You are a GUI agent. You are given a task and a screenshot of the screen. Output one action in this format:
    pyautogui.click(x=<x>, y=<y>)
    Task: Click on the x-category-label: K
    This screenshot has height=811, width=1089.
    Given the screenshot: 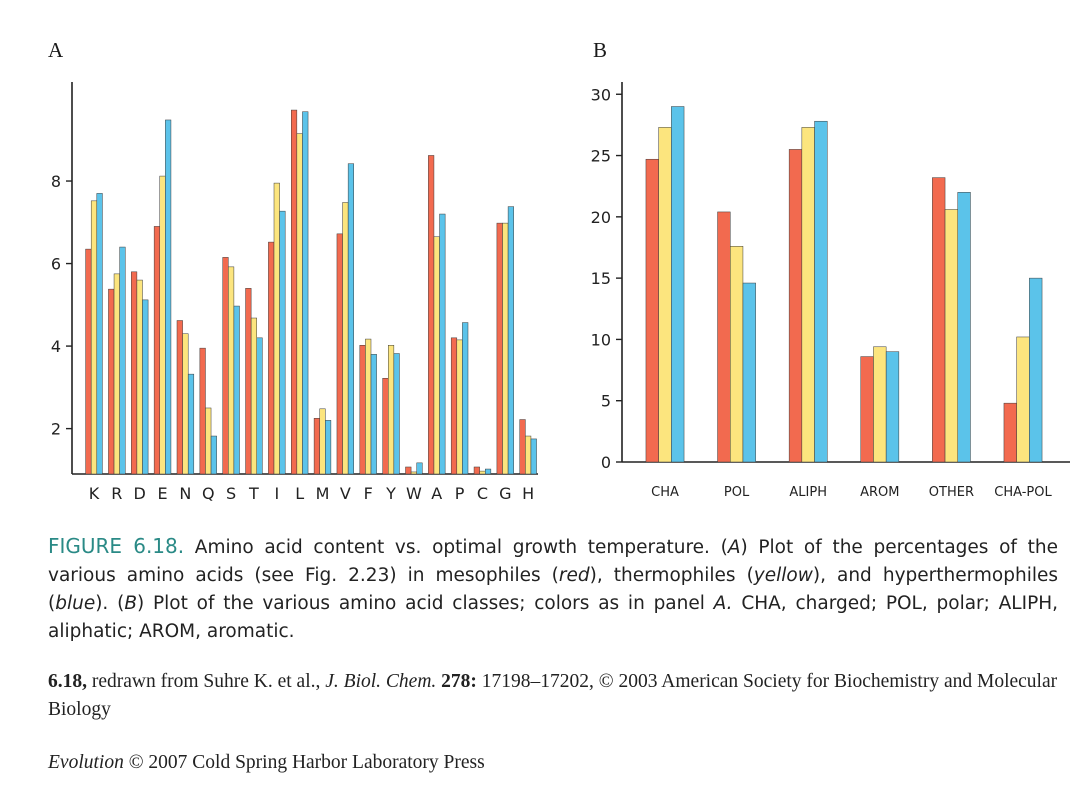 What is the action you would take?
    pyautogui.click(x=94, y=493)
    